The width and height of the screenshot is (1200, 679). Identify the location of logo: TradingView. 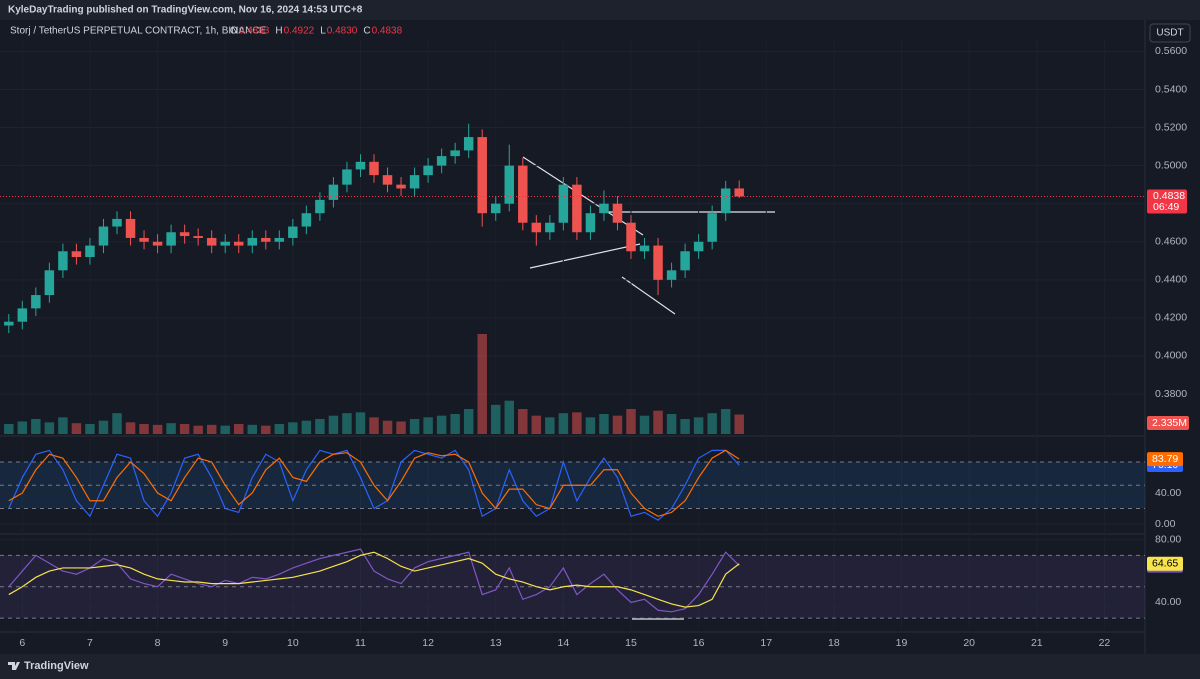
(56, 666).